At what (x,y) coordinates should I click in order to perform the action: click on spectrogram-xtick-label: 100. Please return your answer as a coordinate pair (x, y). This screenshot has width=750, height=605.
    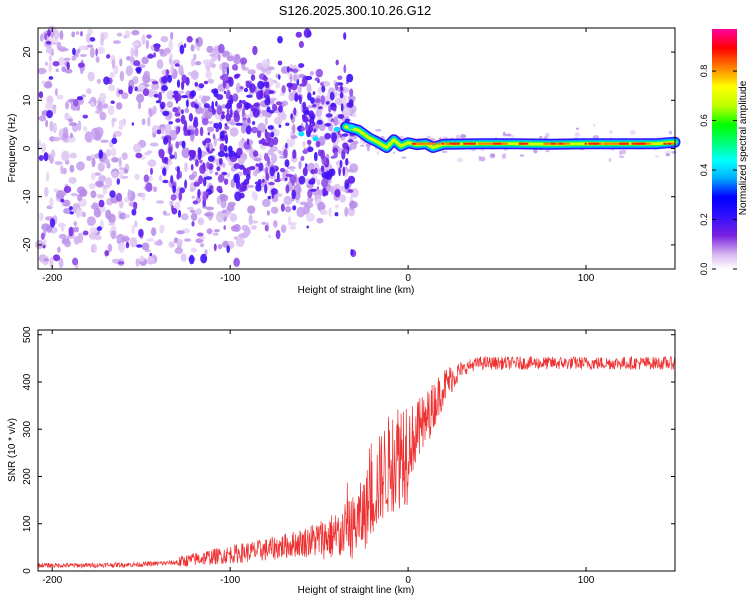
    Looking at the image, I should click on (586, 278).